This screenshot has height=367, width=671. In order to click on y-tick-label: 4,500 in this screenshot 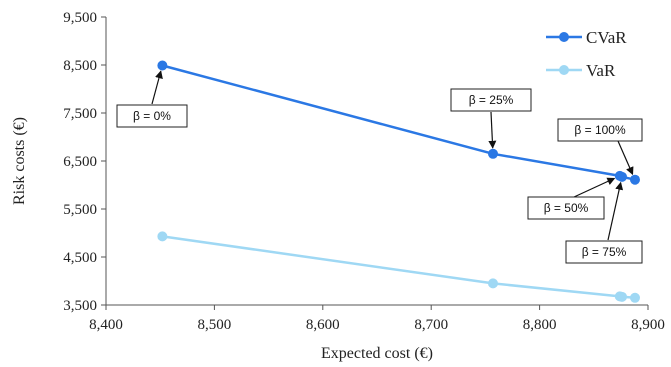, I will do `click(80, 258)`.